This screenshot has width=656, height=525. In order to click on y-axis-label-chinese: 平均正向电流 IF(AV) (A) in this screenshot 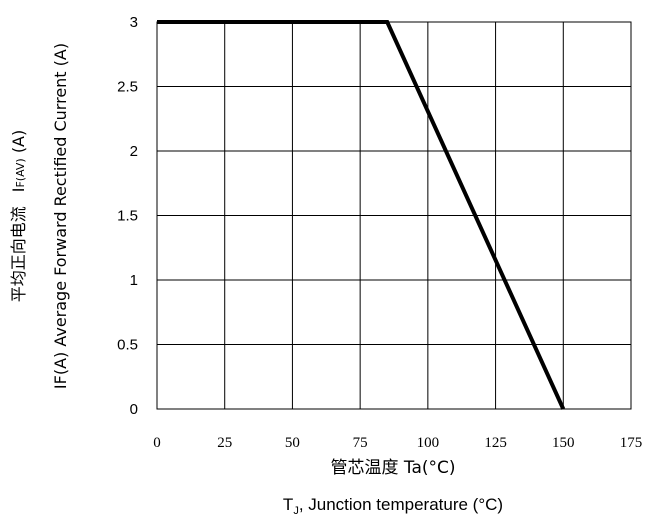, I will do `click(18, 216)`.